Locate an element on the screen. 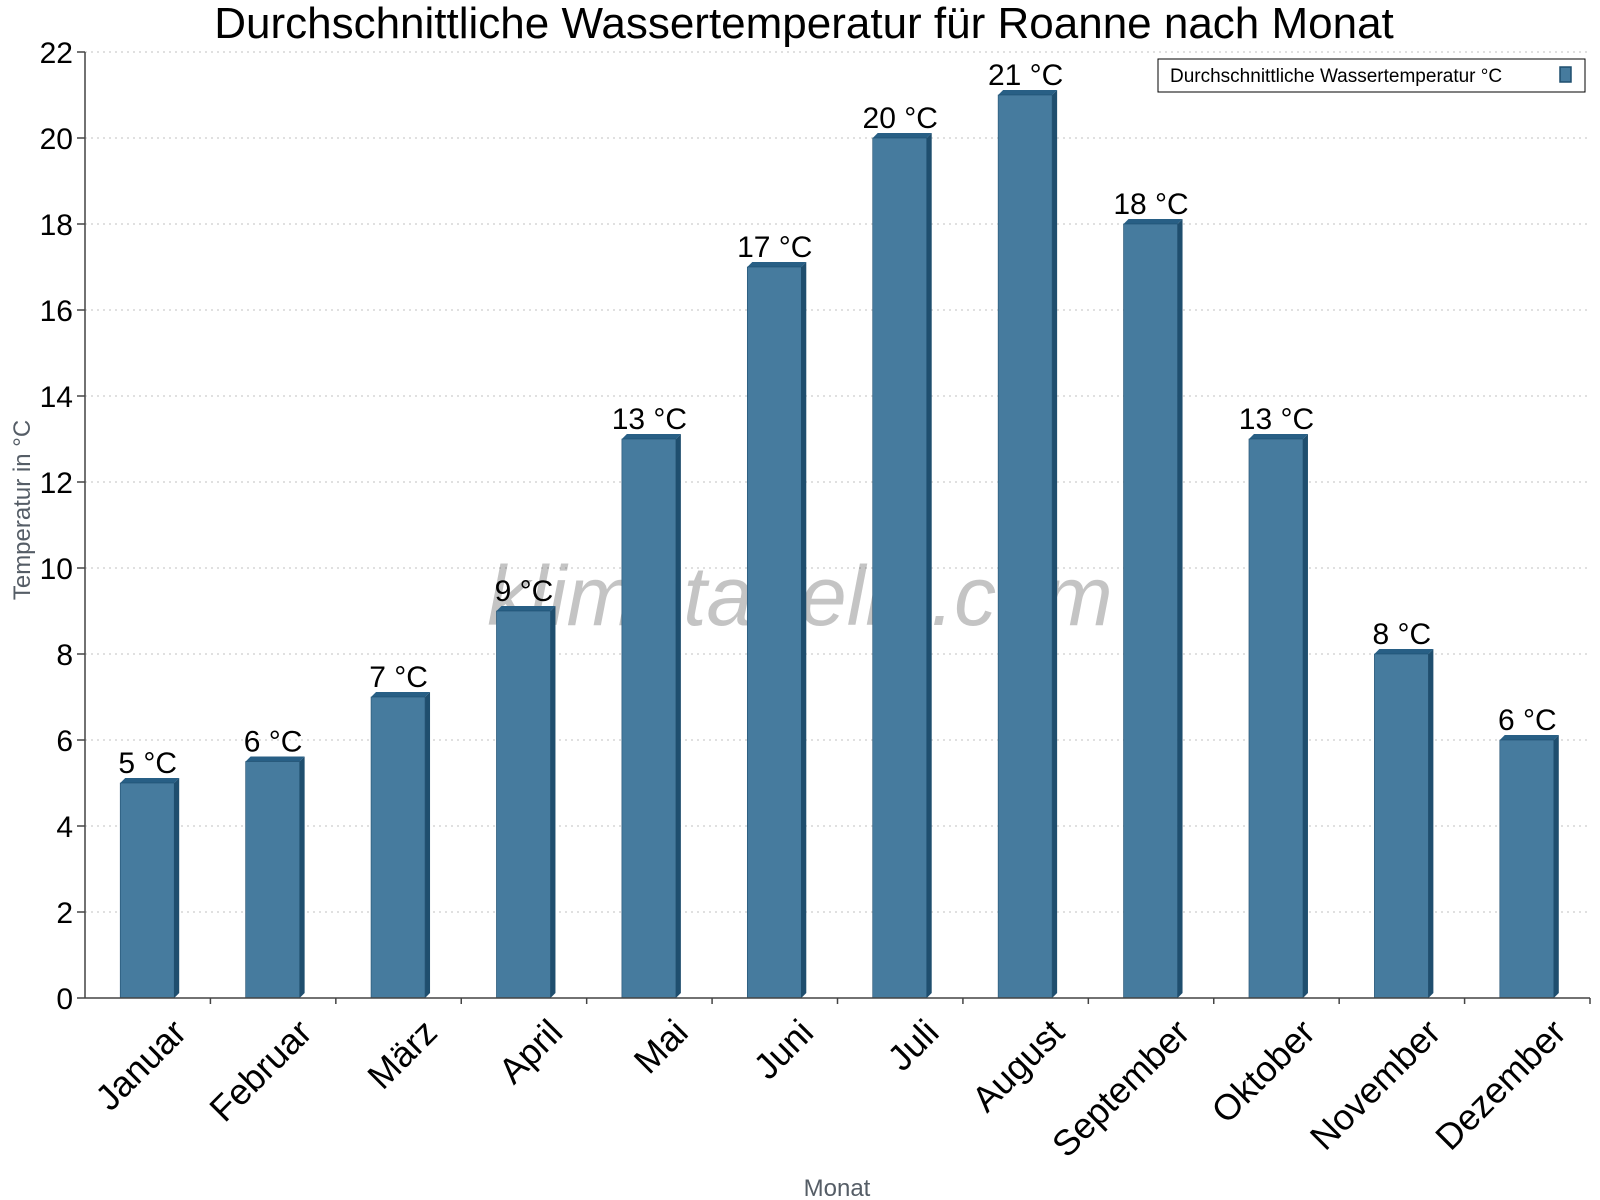 The image size is (1600, 1200). y-tick-label: 8 is located at coordinates (64, 655).